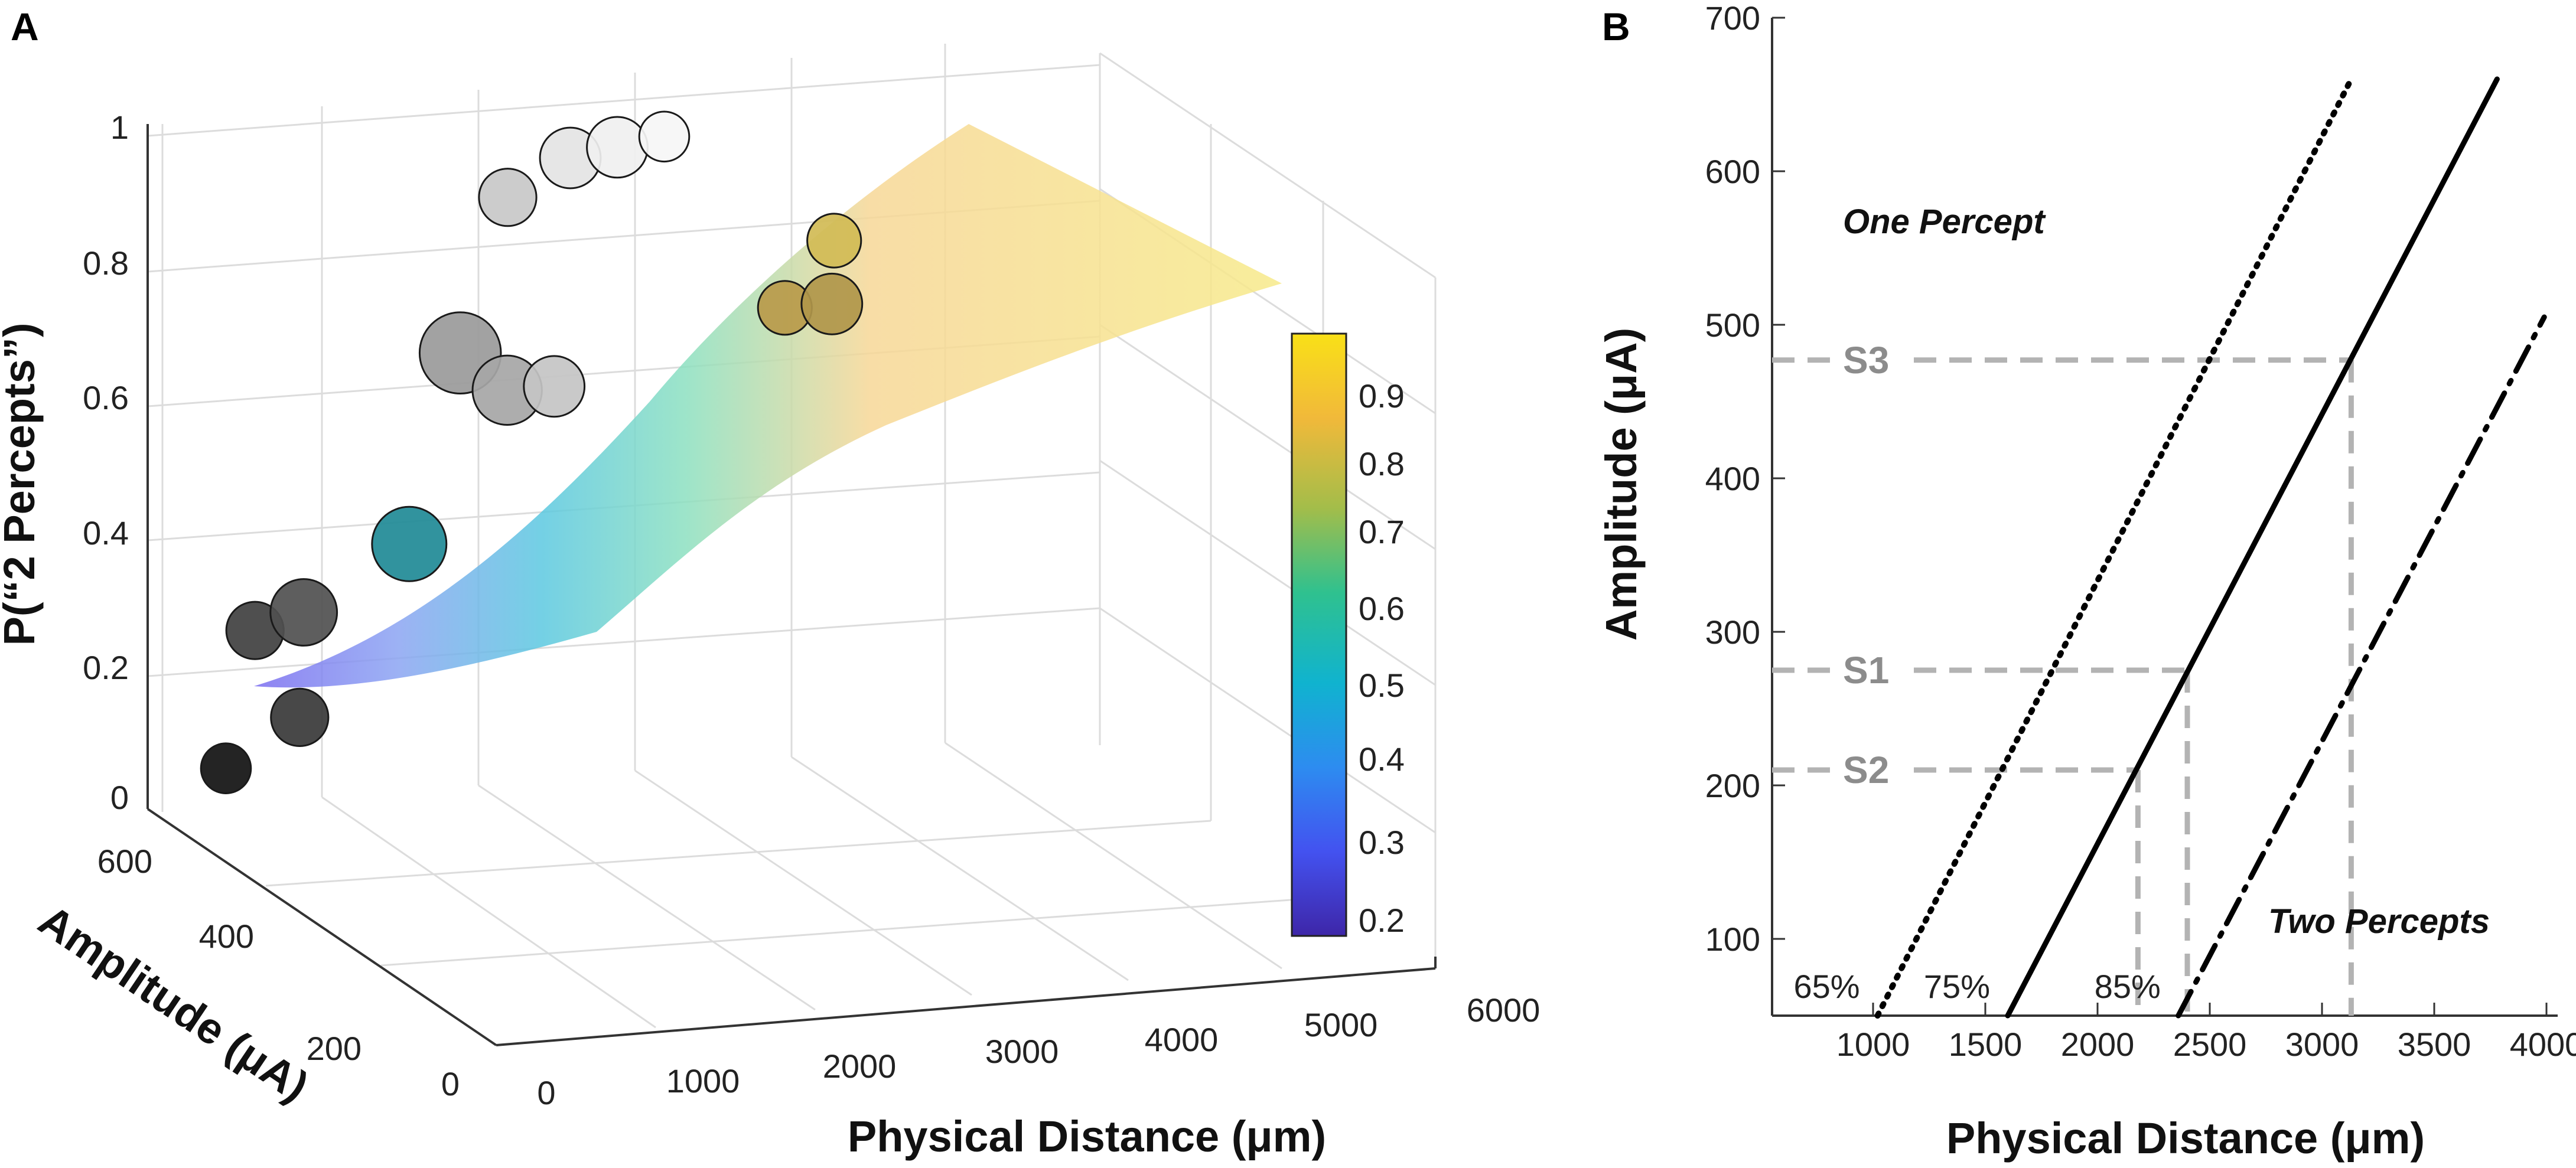 This screenshot has width=2576, height=1168. What do you see at coordinates (119, 798) in the screenshot?
I see `z-tick-label: 0` at bounding box center [119, 798].